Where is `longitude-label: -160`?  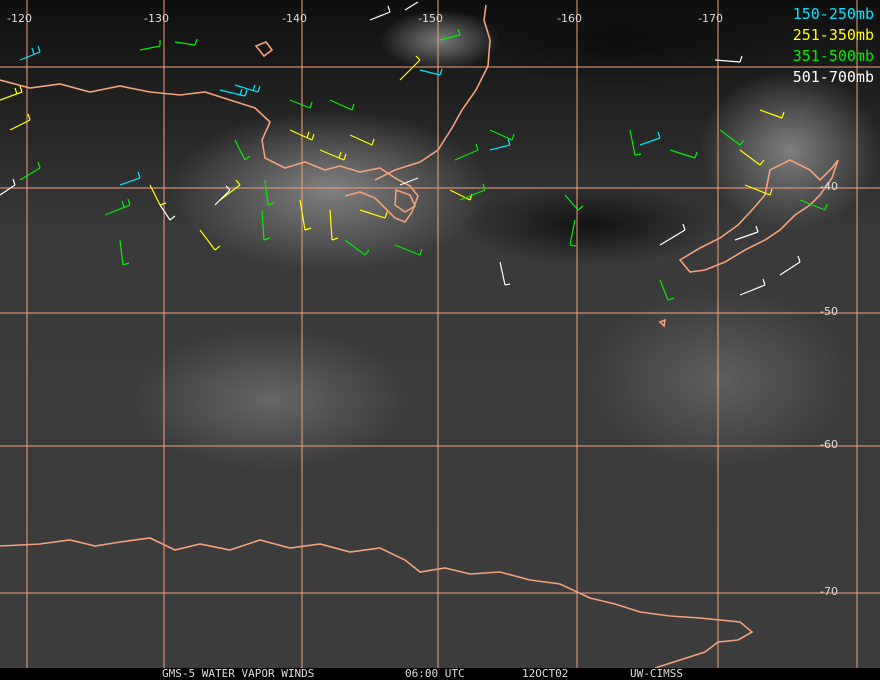
longitude-label: -160 is located at coordinates (569, 18).